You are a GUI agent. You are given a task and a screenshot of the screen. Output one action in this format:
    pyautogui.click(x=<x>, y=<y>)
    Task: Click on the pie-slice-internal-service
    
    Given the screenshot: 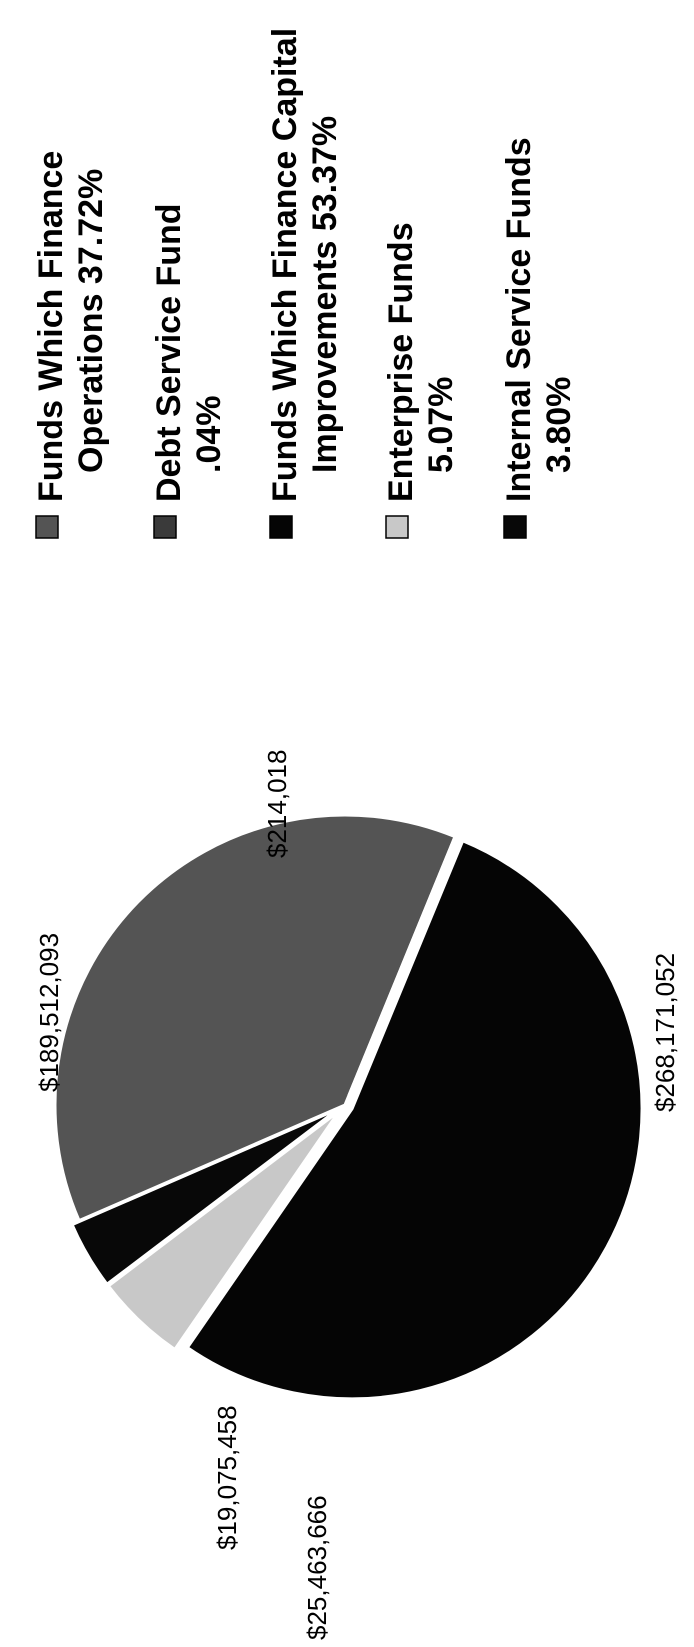 What is the action you would take?
    pyautogui.click(x=205, y=1197)
    